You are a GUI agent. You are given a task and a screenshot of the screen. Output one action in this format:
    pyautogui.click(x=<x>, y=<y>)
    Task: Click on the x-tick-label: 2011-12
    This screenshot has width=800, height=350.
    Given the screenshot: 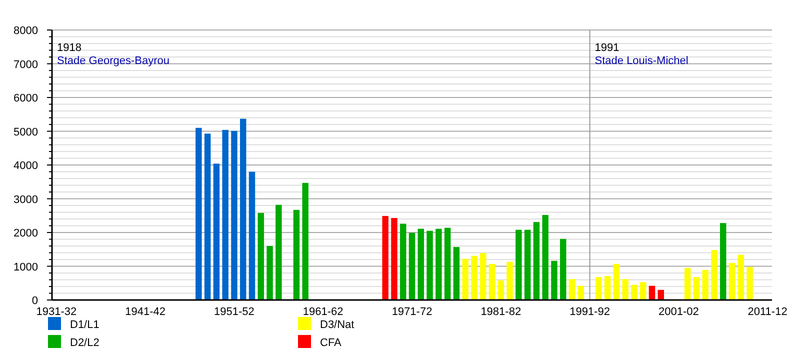 What is the action you would take?
    pyautogui.click(x=768, y=312)
    